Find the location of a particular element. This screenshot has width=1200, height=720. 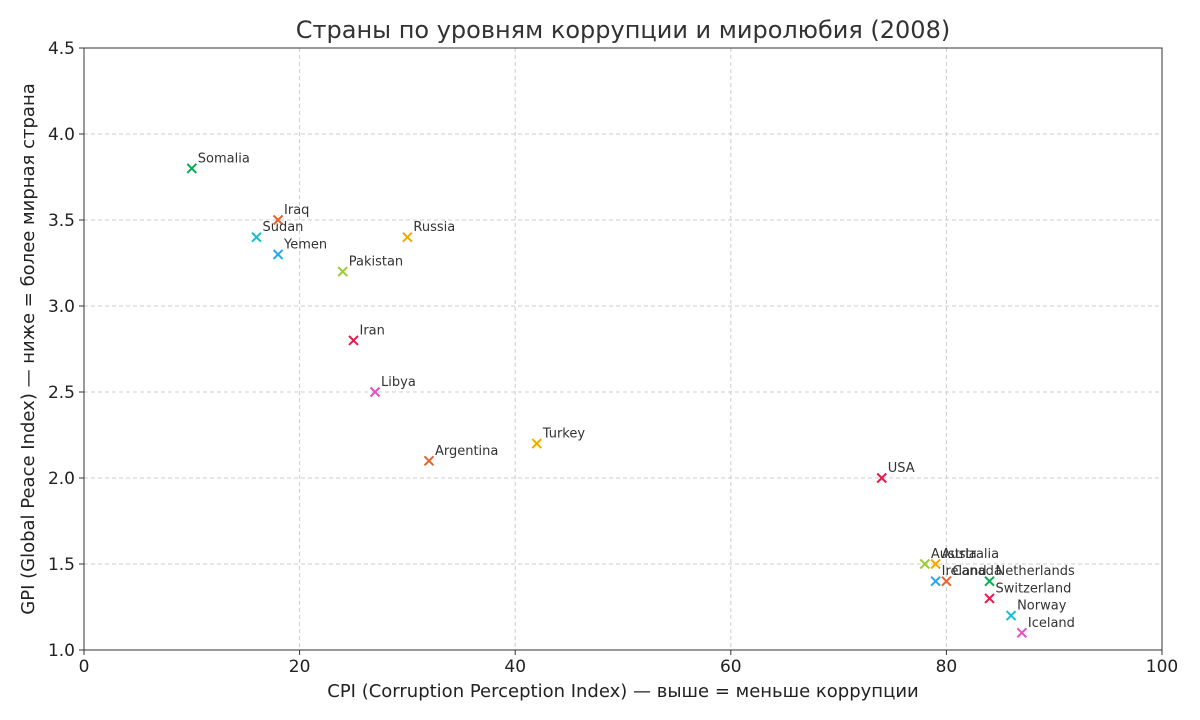

data-point-norway: Norway is located at coordinates (1036, 610).